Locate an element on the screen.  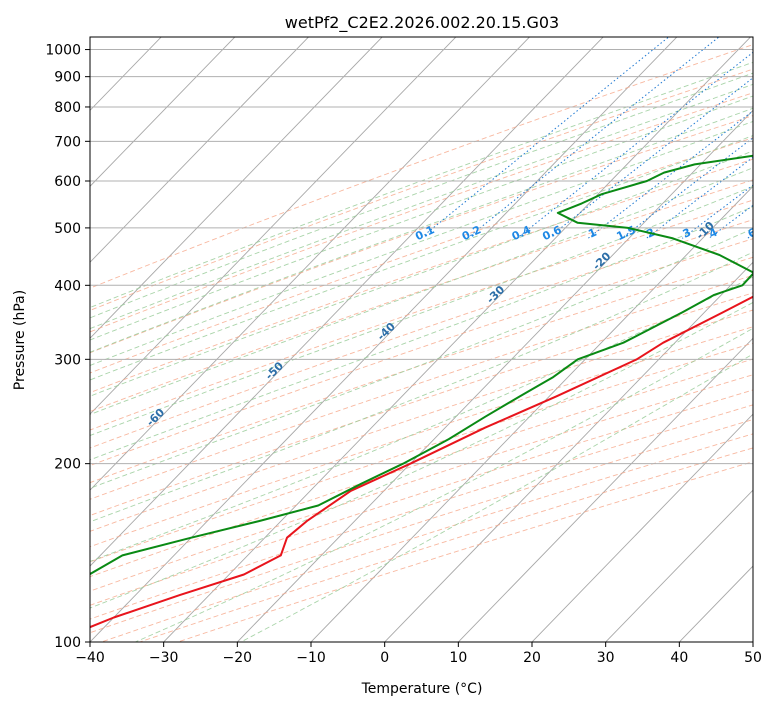
x-axis: −40 −30 −20 −10 0 10 20 30 40 50 is located at coordinates (418, 654).